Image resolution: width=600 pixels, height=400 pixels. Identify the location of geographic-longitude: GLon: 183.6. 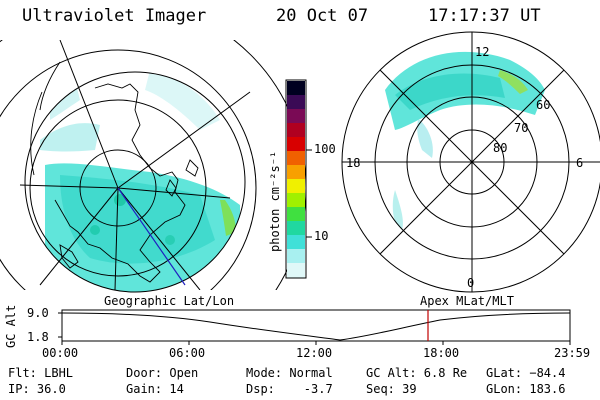
(526, 389).